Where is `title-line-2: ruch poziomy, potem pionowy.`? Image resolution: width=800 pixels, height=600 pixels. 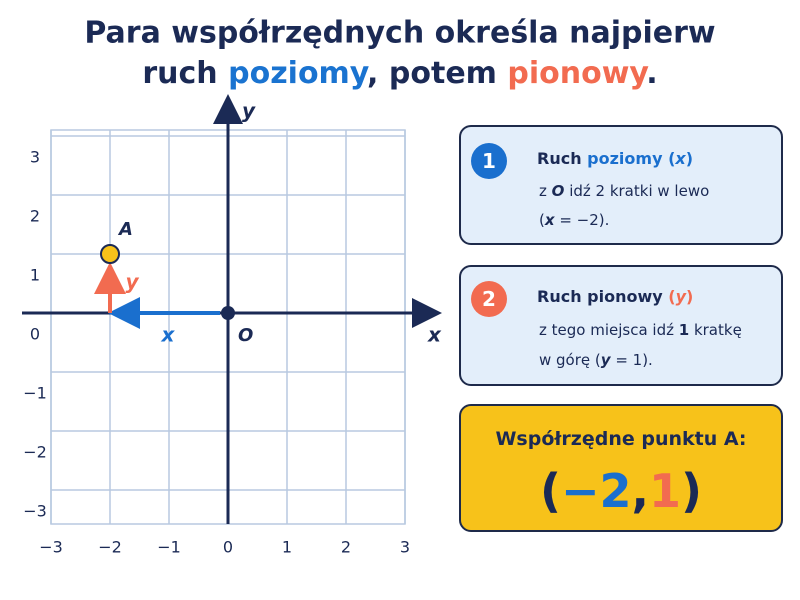 title-line-2: ruch poziomy, potem pionowy. is located at coordinates (399, 73).